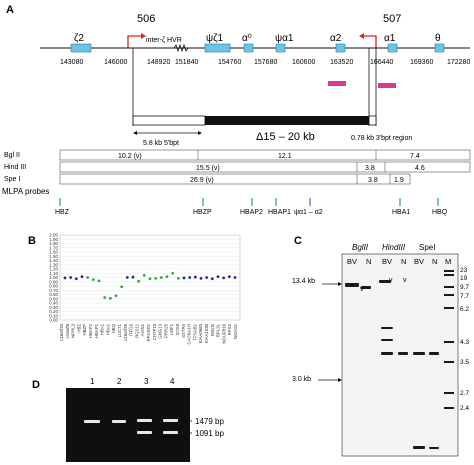 The height and width of the screenshot is (465, 474). Describe the element at coordinates (229, 329) in the screenshot. I see `x-tick-label: RPS2` at that location.